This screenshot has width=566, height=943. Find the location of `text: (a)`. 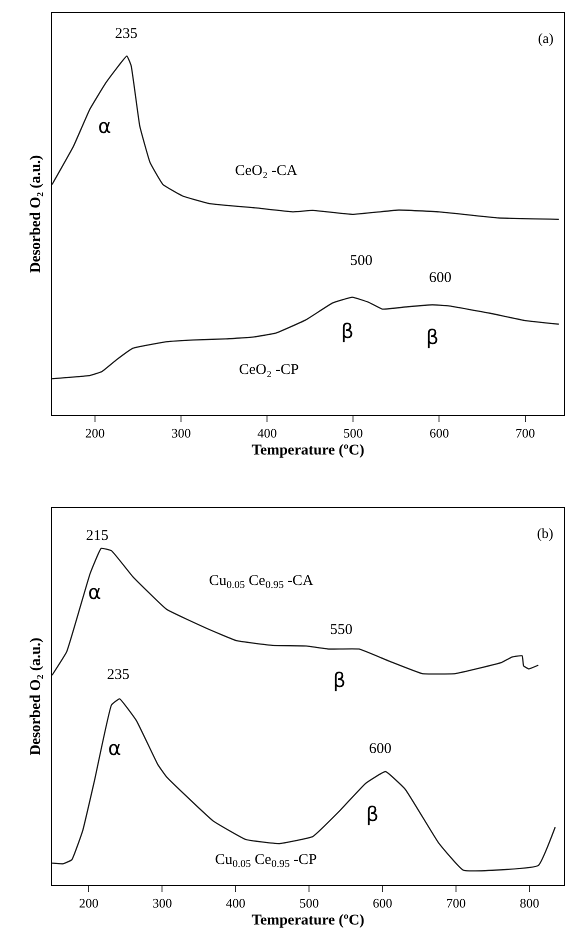

text: (a) is located at coordinates (546, 39).